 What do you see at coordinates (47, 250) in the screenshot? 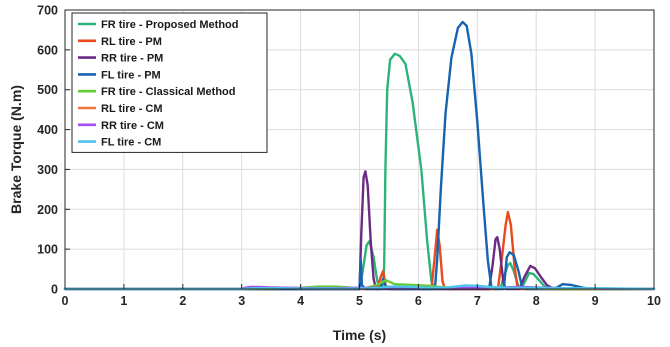
I see `y-tick-label: 100` at bounding box center [47, 250].